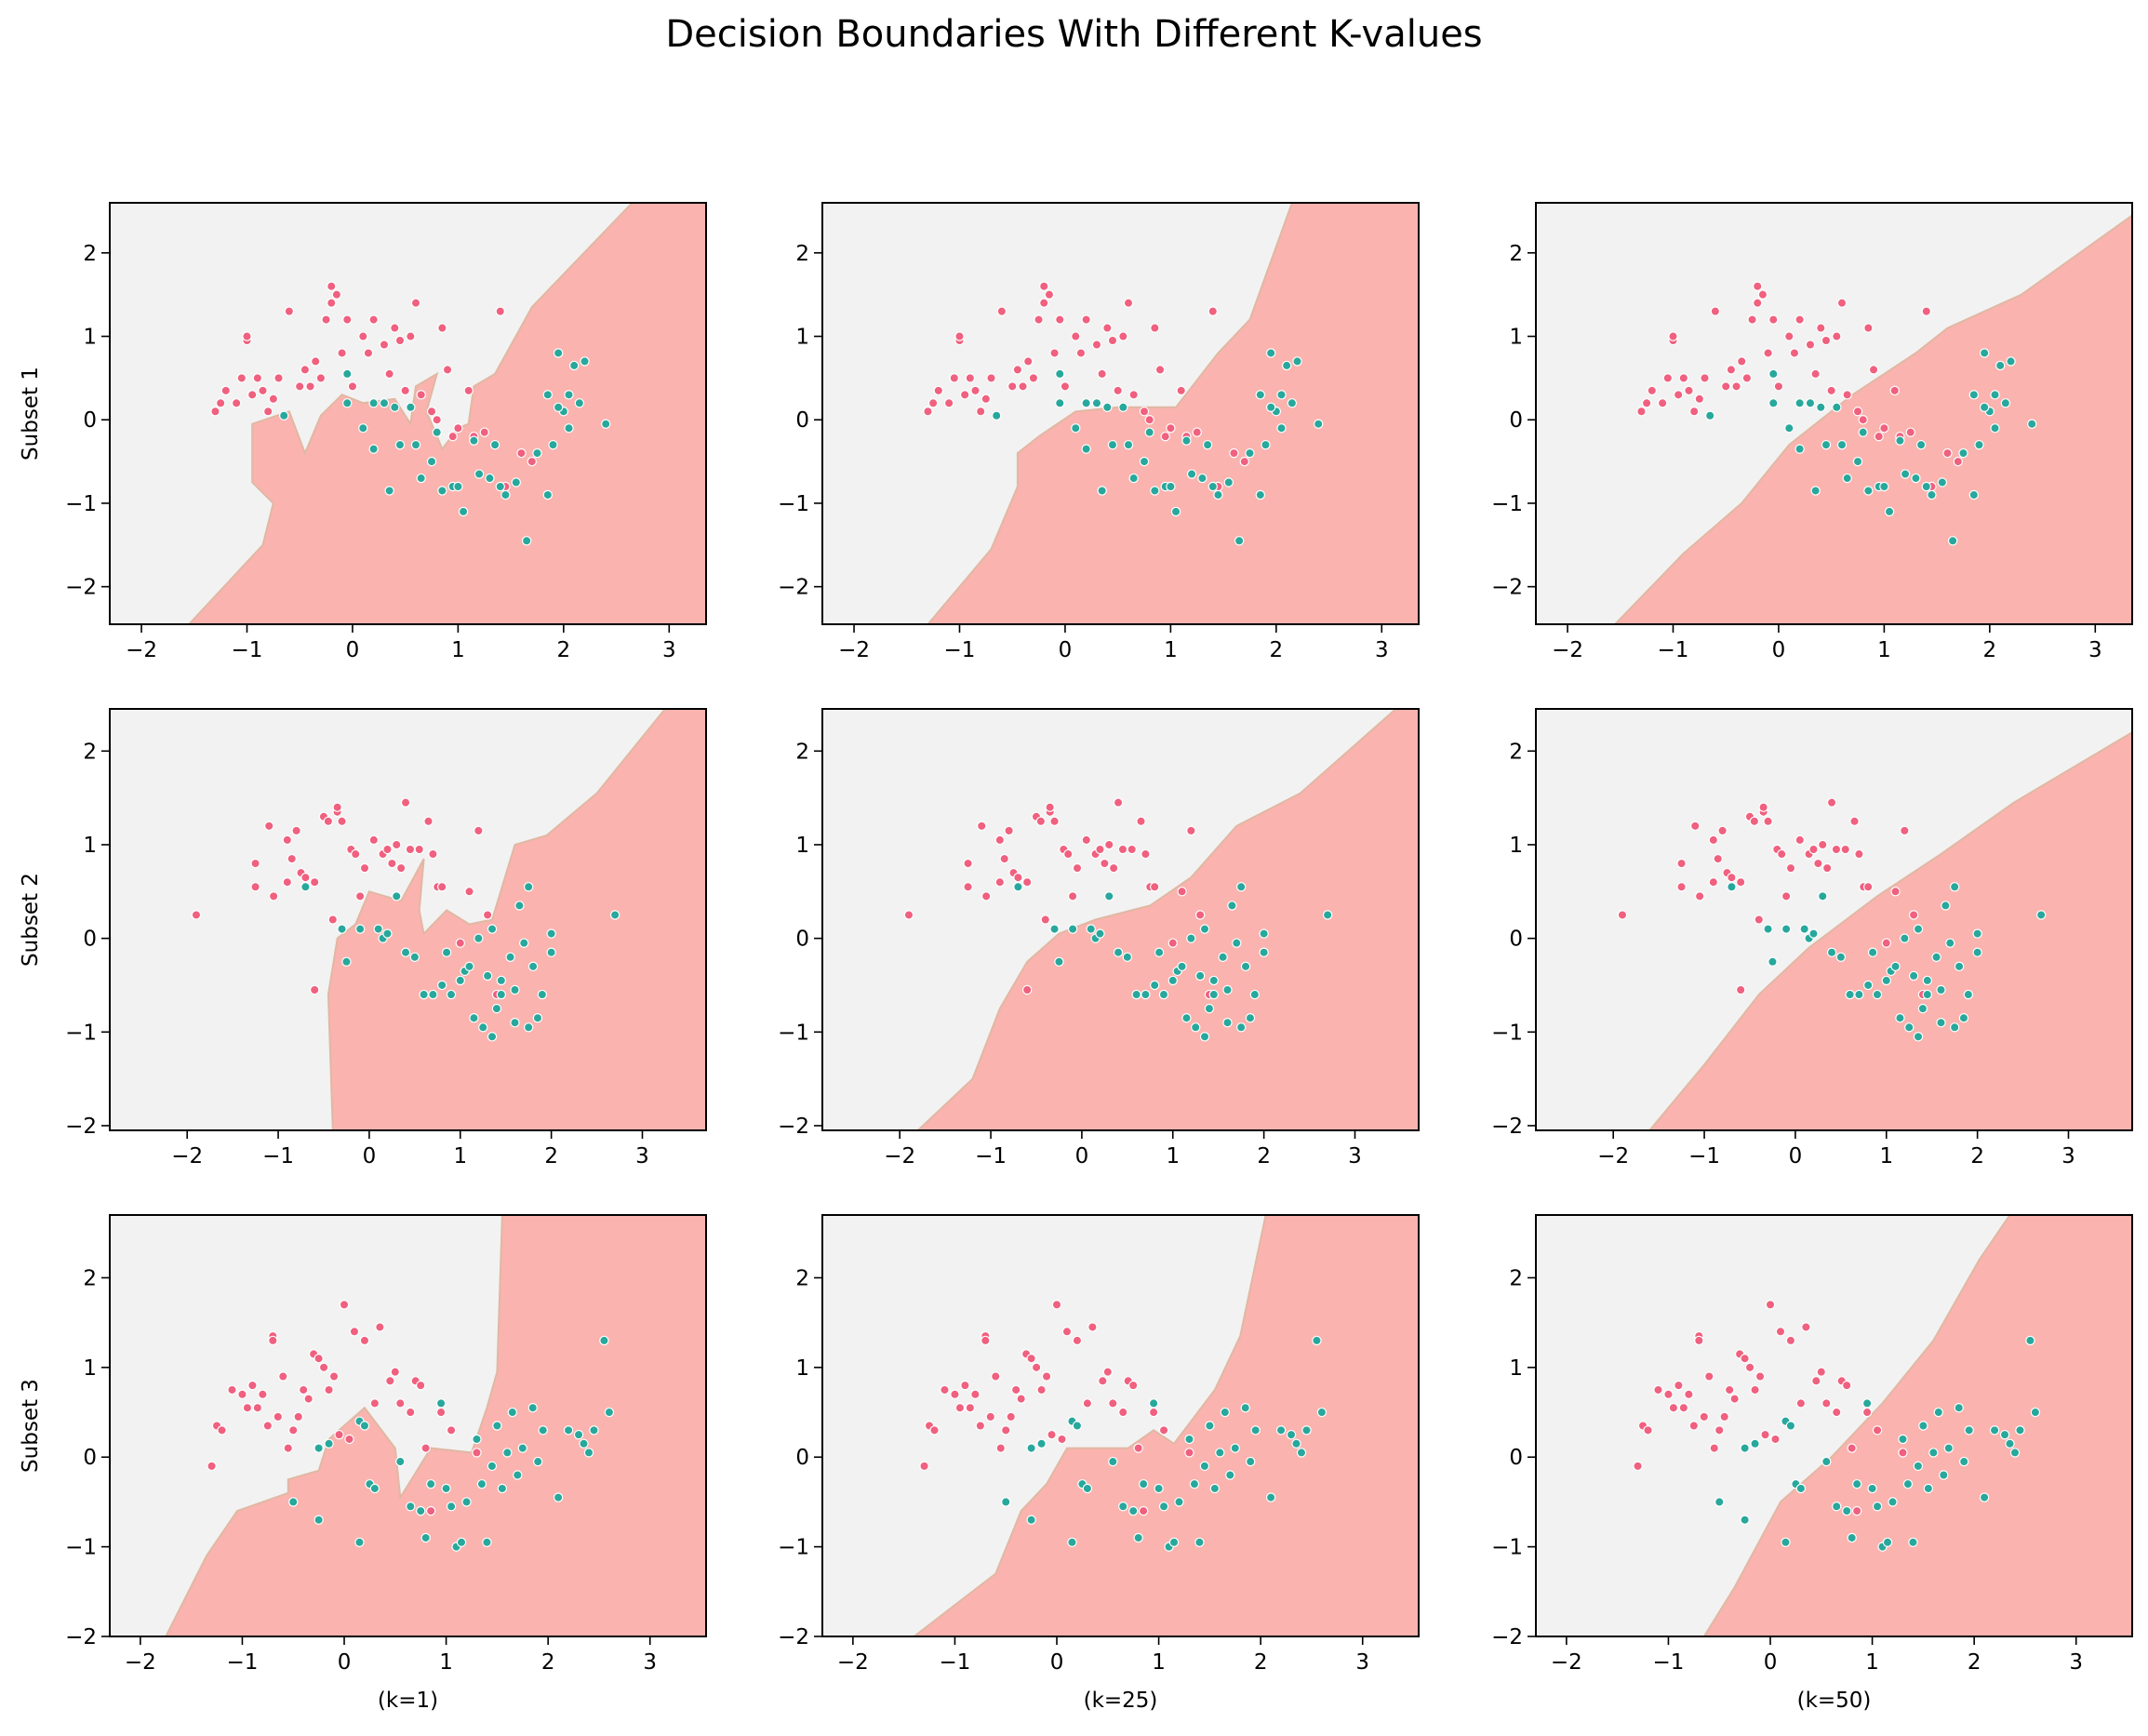 This screenshot has height=1736, width=2148. I want to click on subplot-r2-c2: −2 −1 0 1 2 3 −2 −1 0 1 2, so click(1099, 938).